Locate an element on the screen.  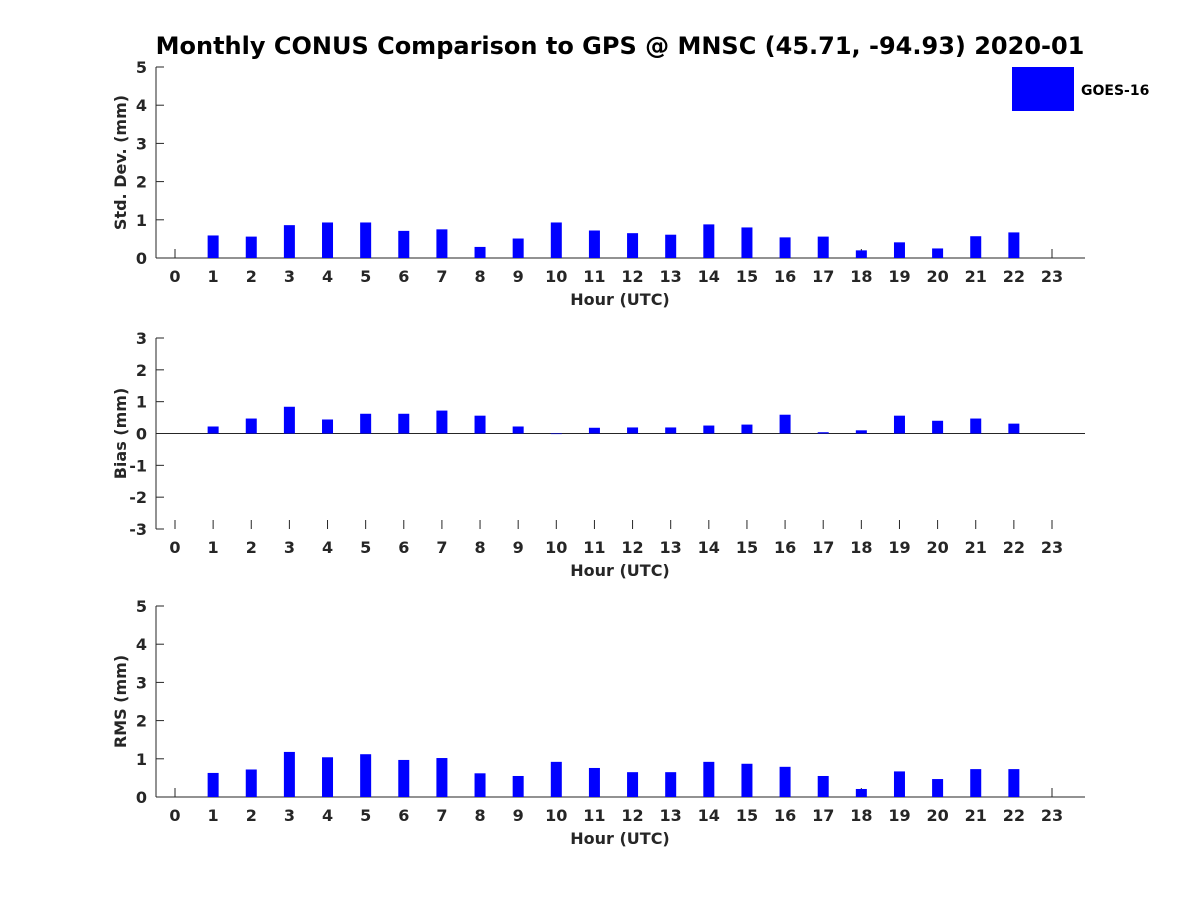
y-axis-label: Bias (mm) is located at coordinates (120, 434).